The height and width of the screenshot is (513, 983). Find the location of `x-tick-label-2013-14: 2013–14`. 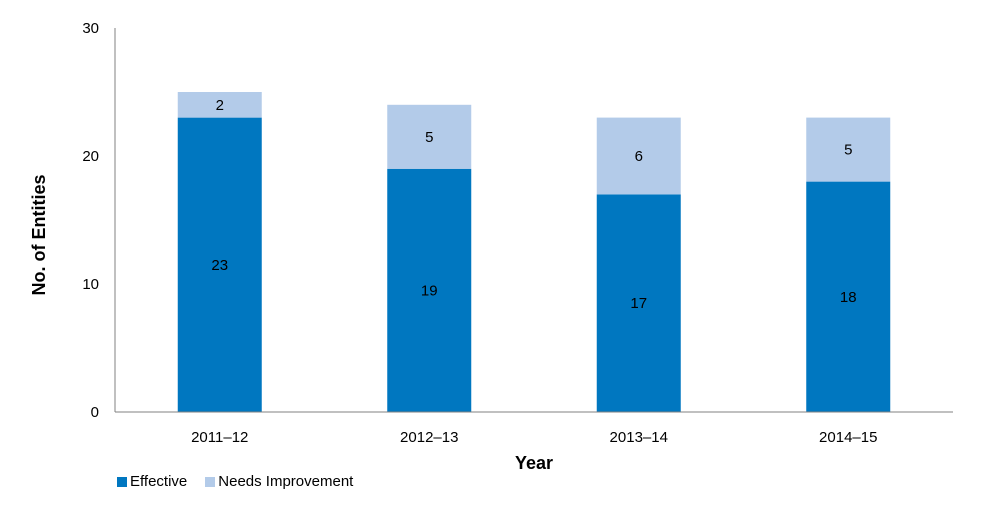

x-tick-label-2013-14: 2013–14 is located at coordinates (639, 437).